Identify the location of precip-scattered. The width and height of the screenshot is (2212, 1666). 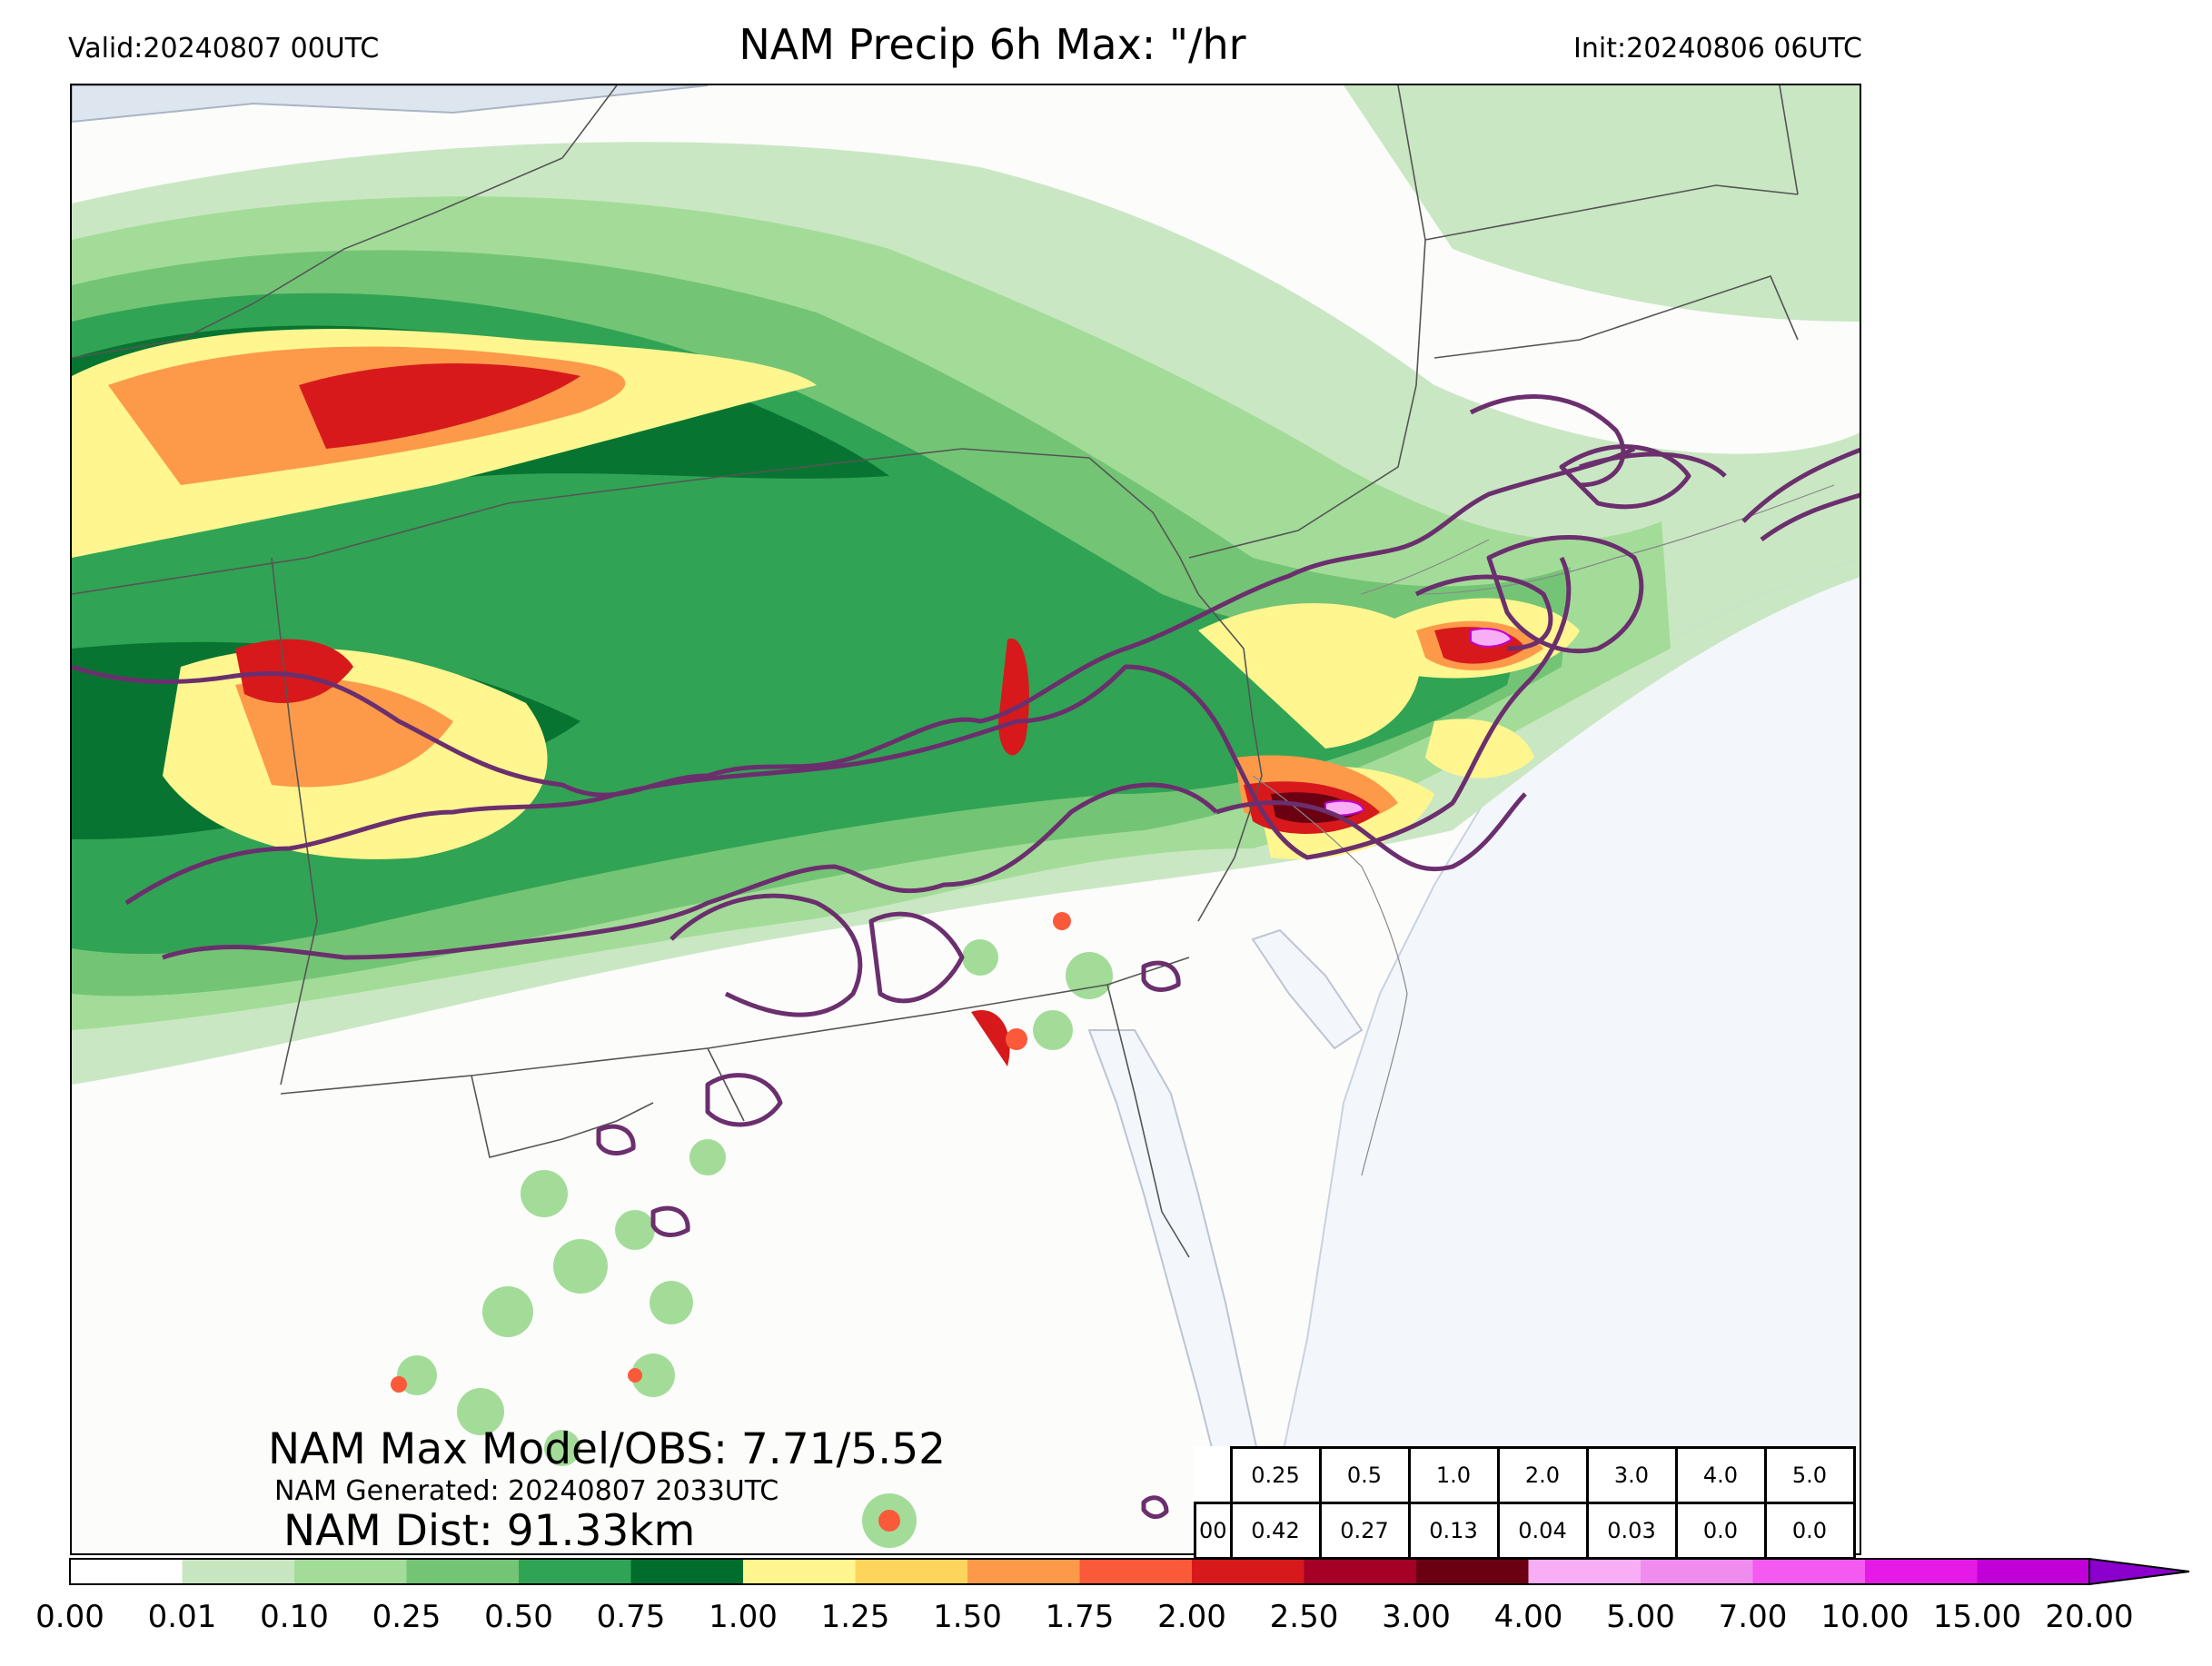
(755, 1243).